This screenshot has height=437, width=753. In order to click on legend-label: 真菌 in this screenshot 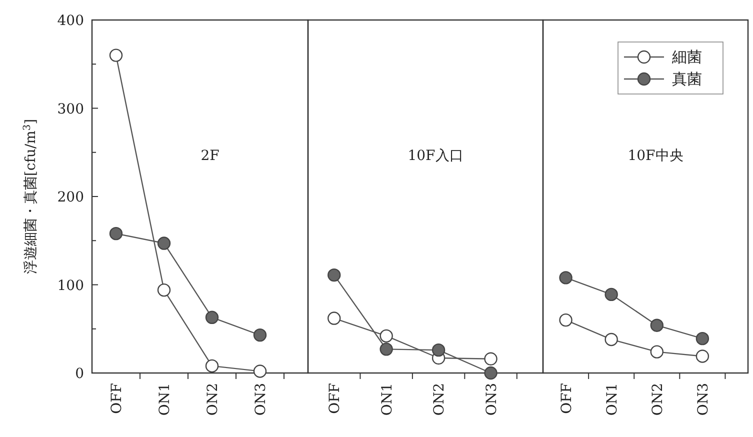, I will do `click(687, 79)`.